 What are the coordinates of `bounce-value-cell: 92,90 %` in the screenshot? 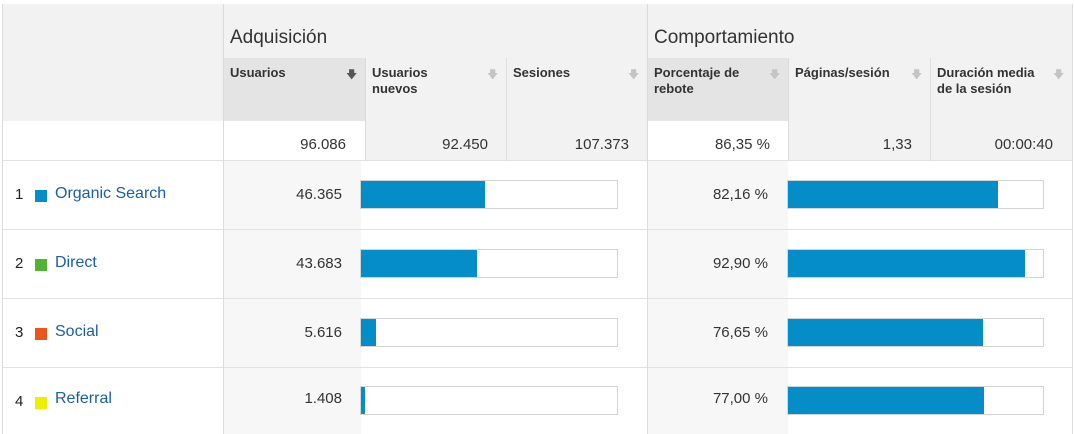 It's located at (717, 264).